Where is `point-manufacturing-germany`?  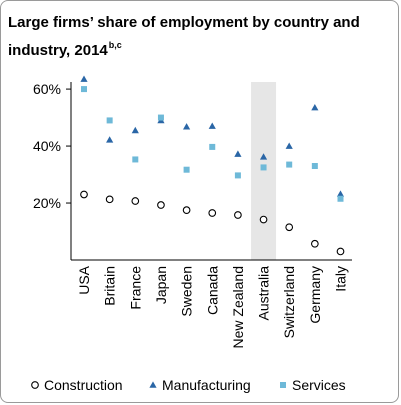 point-manufacturing-germany is located at coordinates (315, 107).